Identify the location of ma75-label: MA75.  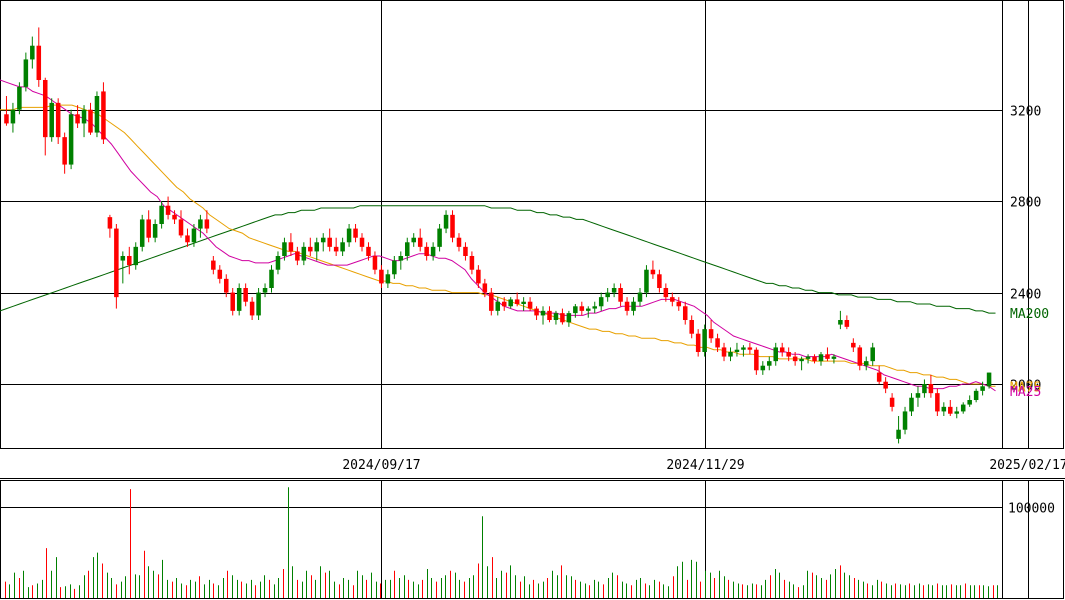
(1025, 387).